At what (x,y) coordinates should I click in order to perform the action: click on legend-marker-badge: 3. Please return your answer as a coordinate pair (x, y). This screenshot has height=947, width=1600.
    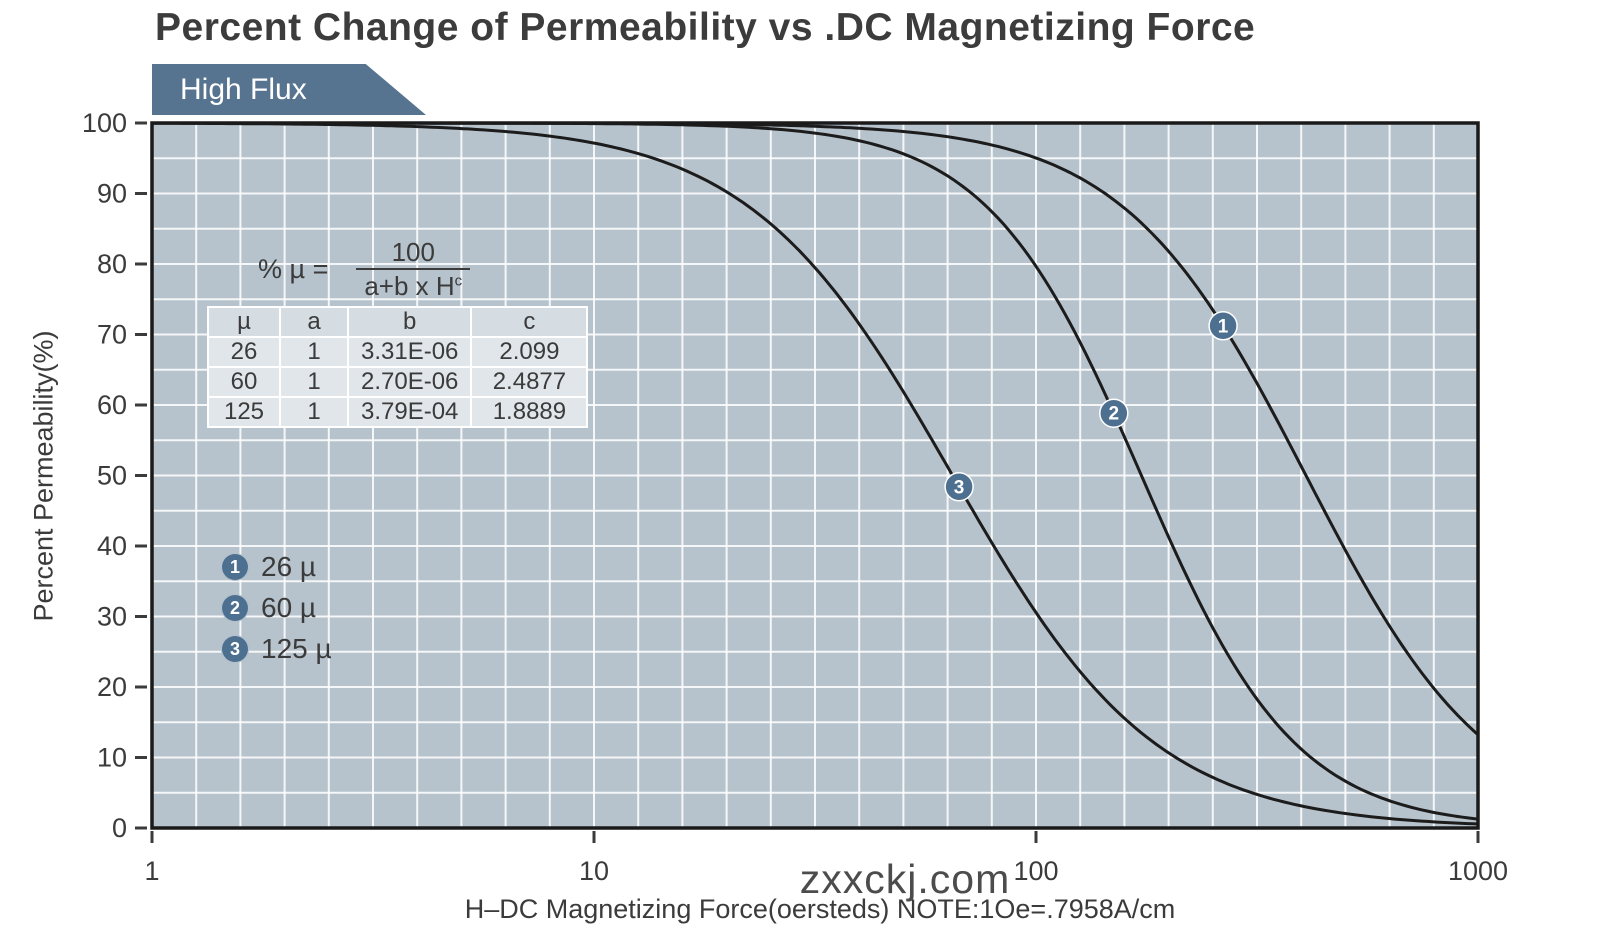
    Looking at the image, I should click on (235, 649).